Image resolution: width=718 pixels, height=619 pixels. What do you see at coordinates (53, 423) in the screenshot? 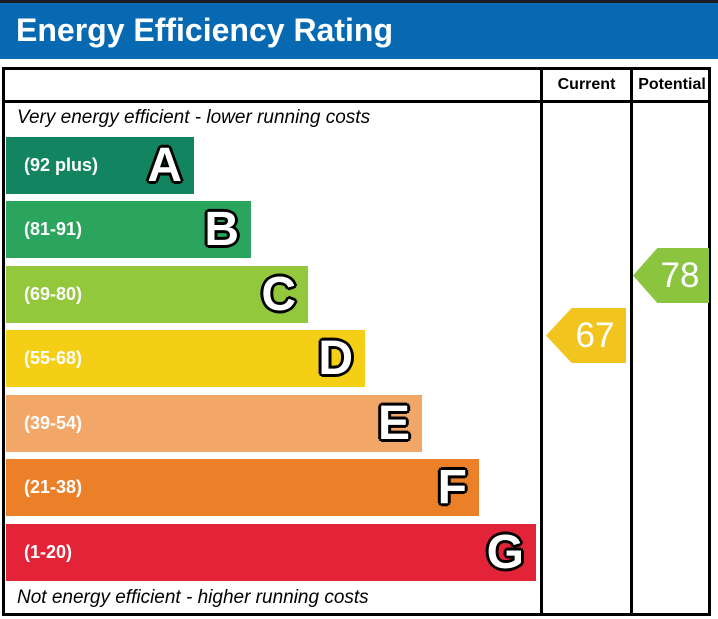
I see `band-e-range: (39-54)` at bounding box center [53, 423].